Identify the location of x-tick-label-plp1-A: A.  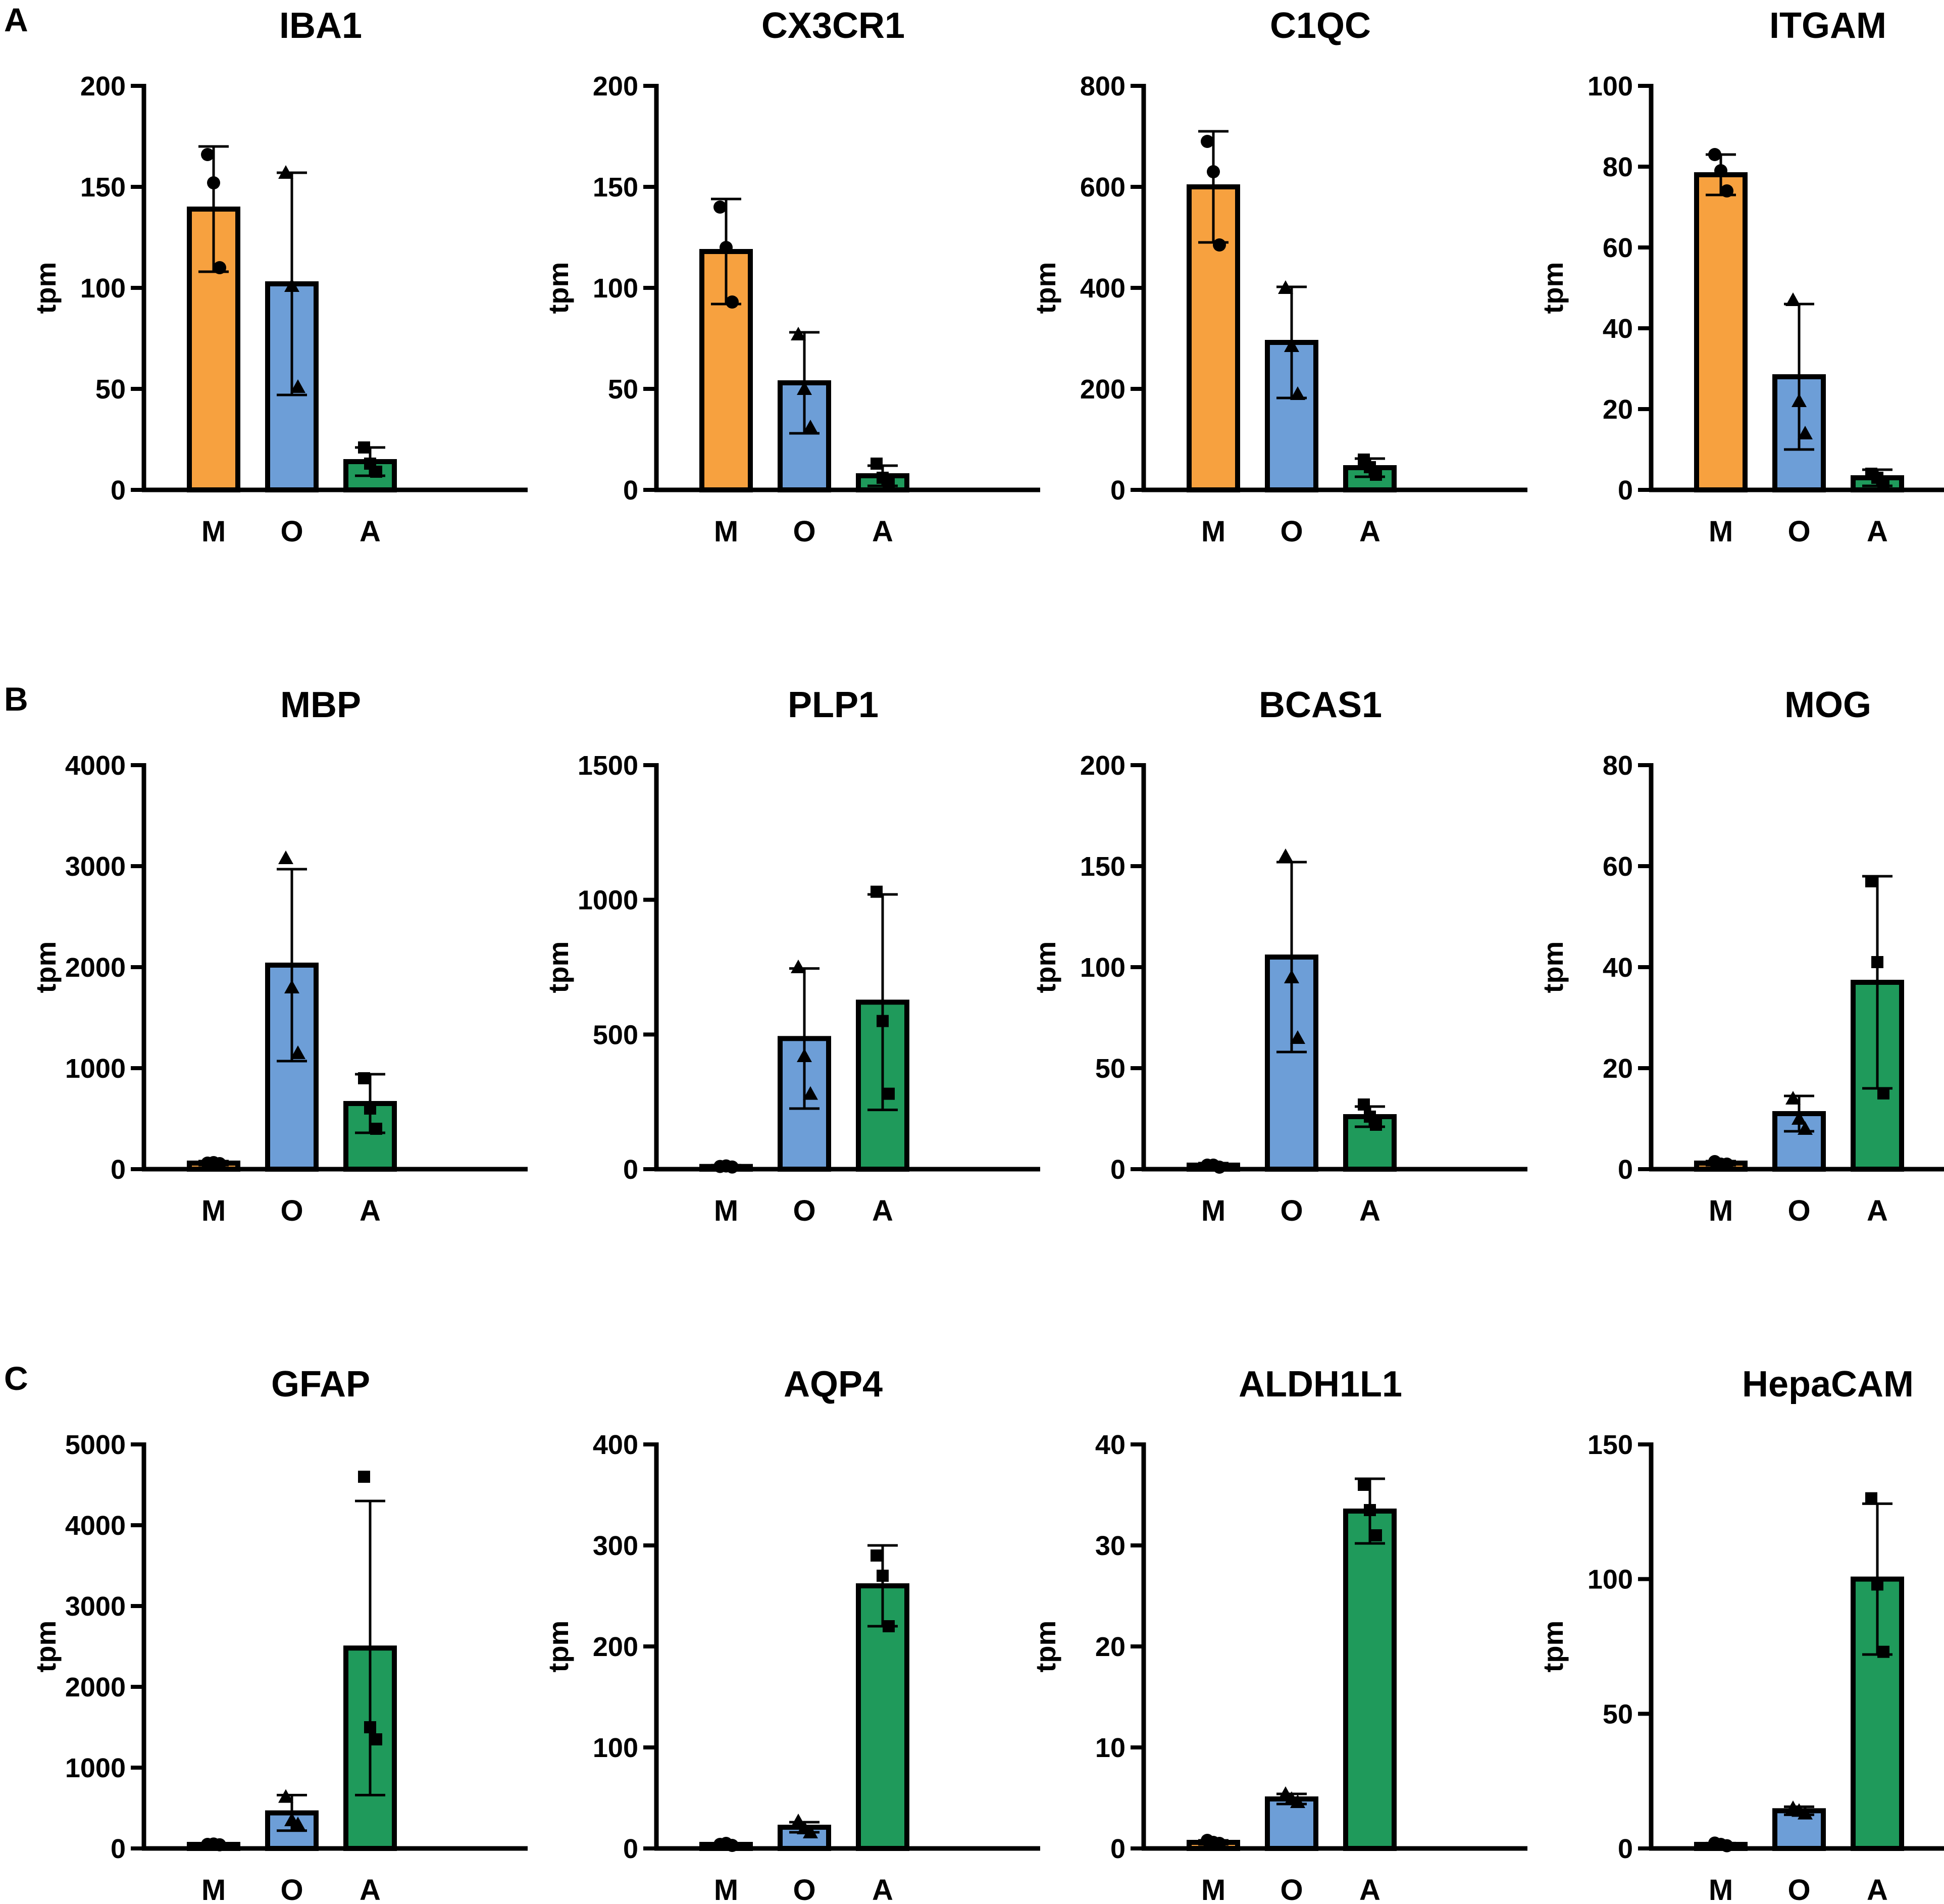
(882, 1211).